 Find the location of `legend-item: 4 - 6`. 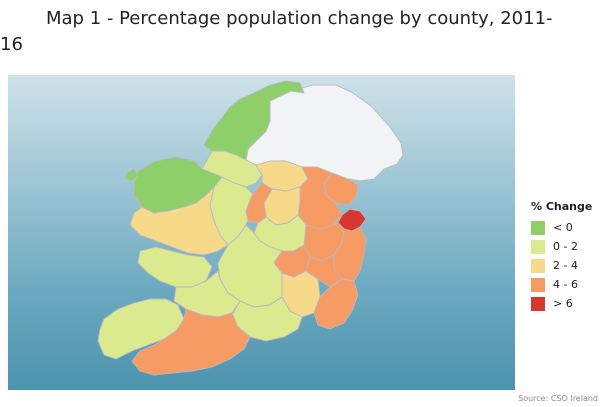

legend-item: 4 - 6 is located at coordinates (565, 284).